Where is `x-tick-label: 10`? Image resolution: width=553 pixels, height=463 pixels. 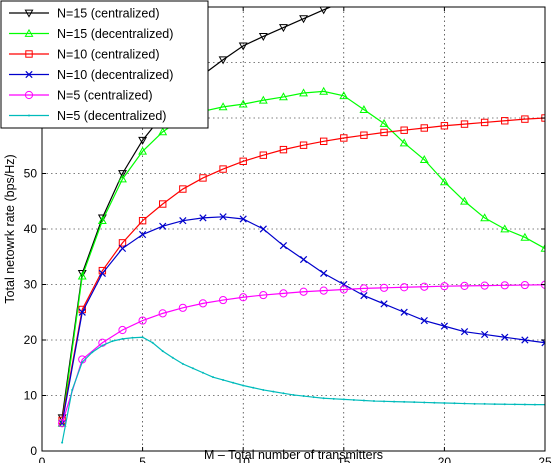 x-tick-label: 10 is located at coordinates (244, 459).